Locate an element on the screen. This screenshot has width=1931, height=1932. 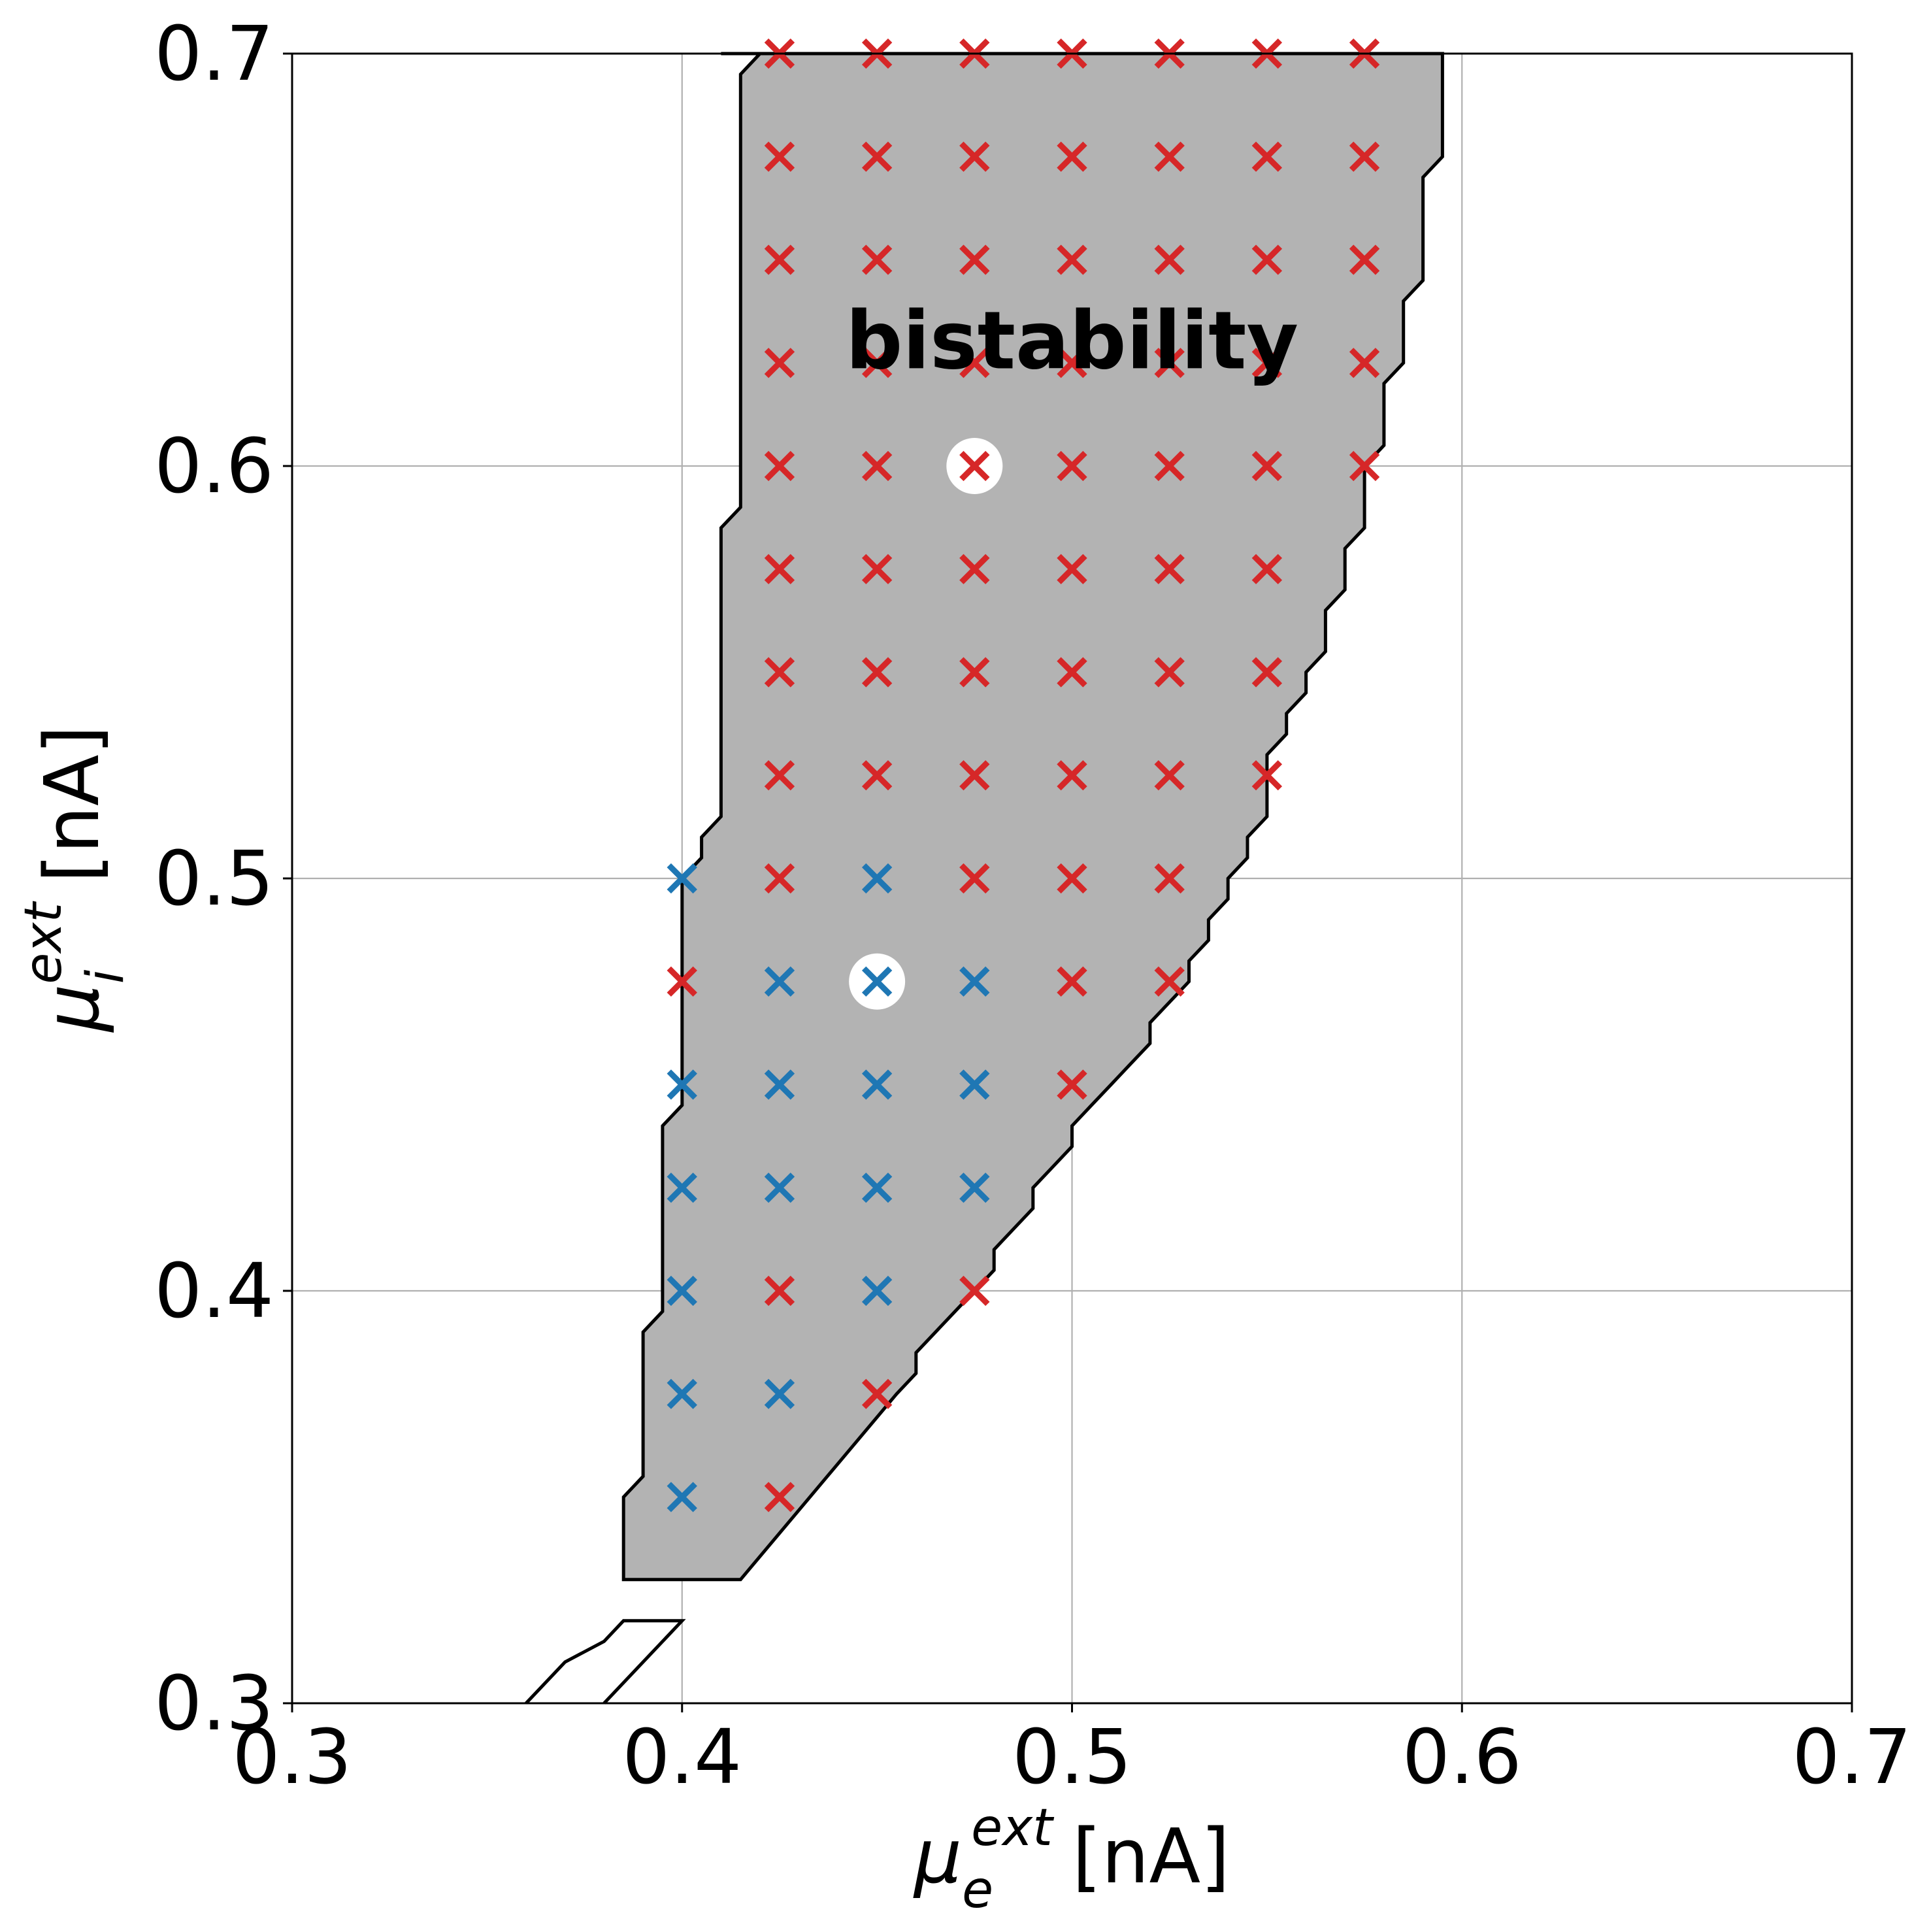
y-tick-label-2: 0.5 is located at coordinates (214, 879).